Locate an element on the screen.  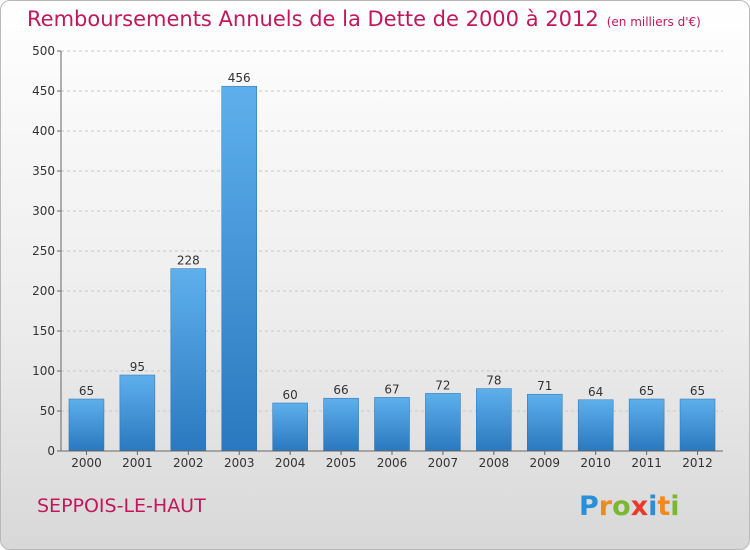
x-tick-label: 2009 is located at coordinates (544, 463).